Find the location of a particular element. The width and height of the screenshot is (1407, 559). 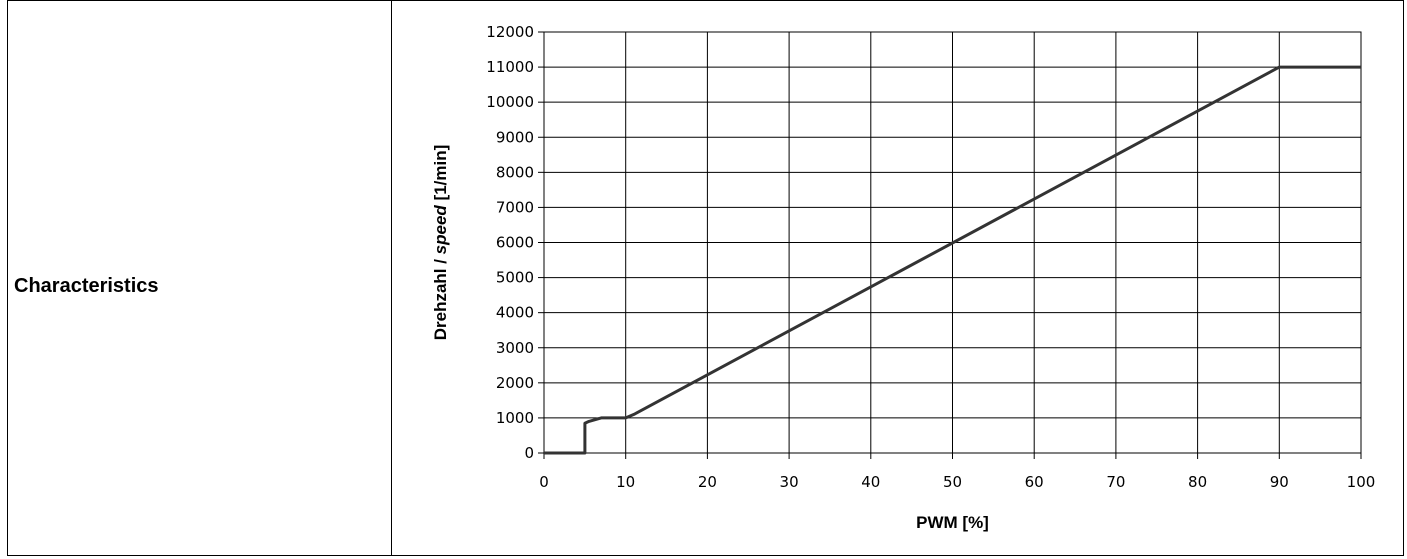

y-axis-title: Drehzahl / speed [1/min] is located at coordinates (440, 243).